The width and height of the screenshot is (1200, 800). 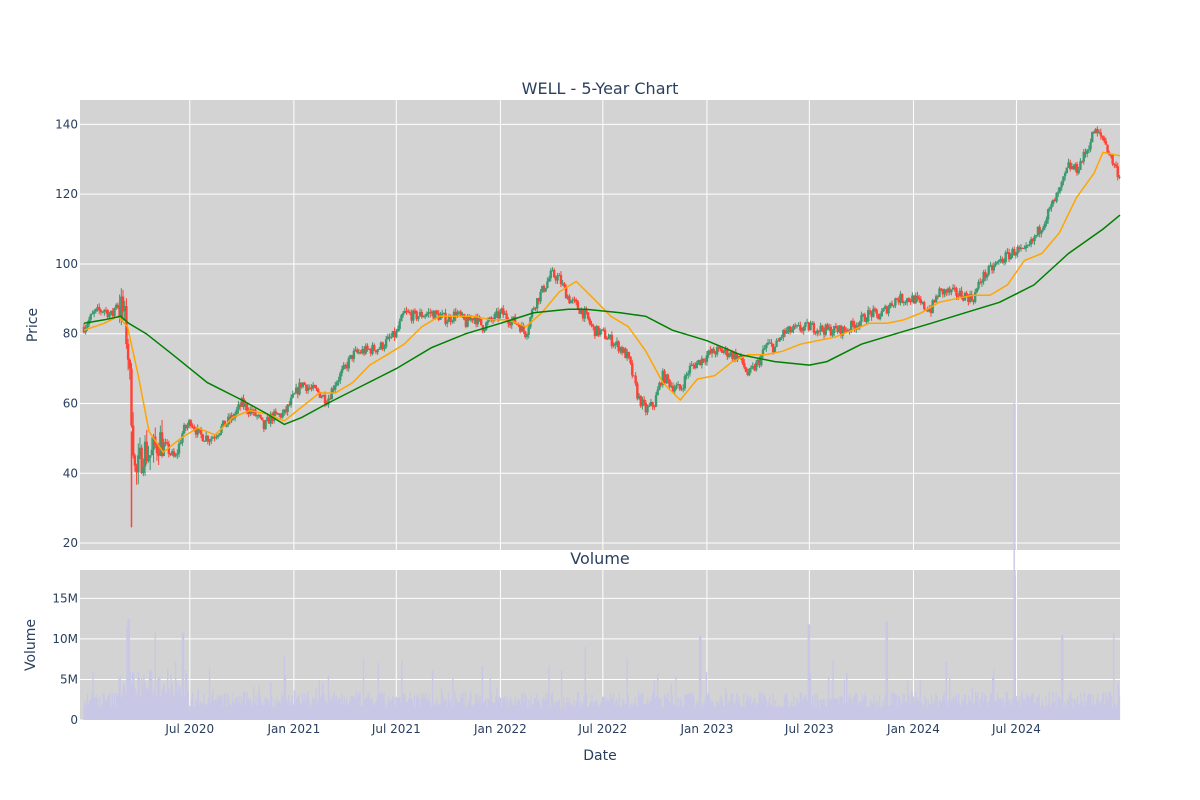 What do you see at coordinates (65, 639) in the screenshot?
I see `volume-tick-label: 10M` at bounding box center [65, 639].